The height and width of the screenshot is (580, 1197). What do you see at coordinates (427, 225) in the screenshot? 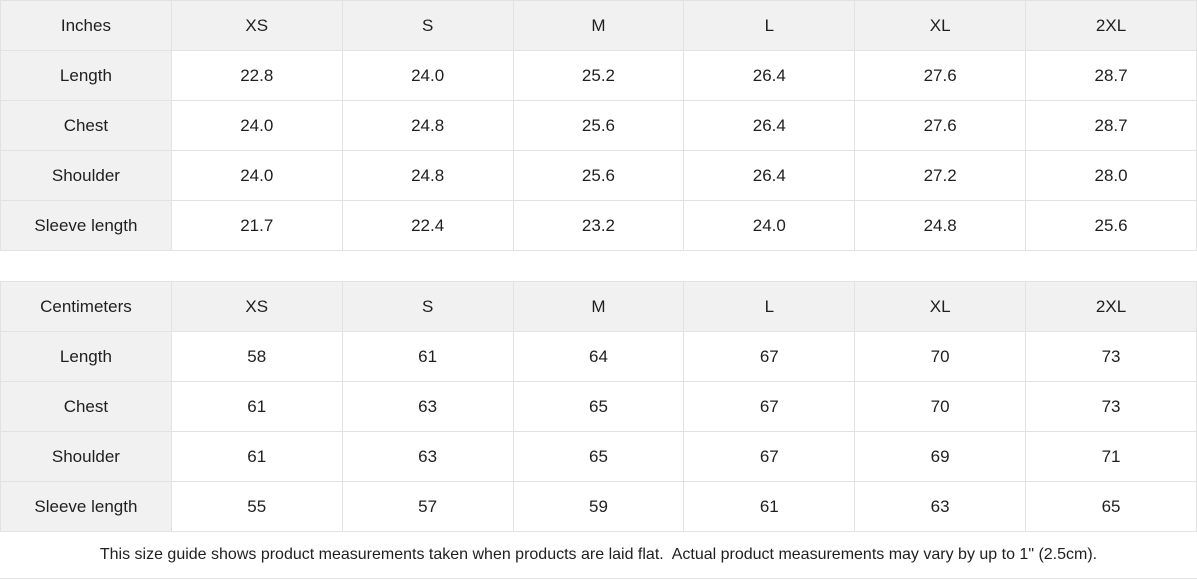
I see `measurement-value: 22.4` at bounding box center [427, 225].